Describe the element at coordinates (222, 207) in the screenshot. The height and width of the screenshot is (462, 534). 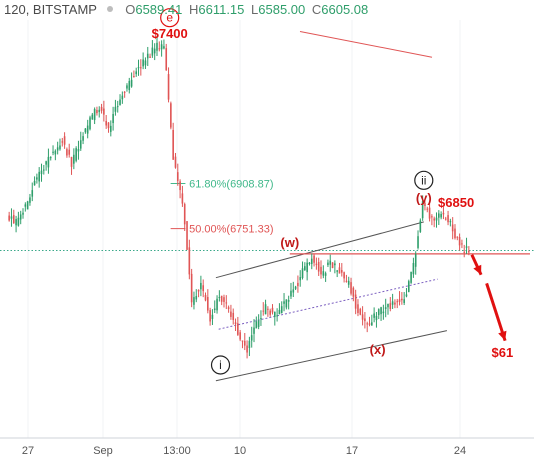
I see `fib-levels: 61.80%(6908.87) 50.00%(6751.33)` at that location.